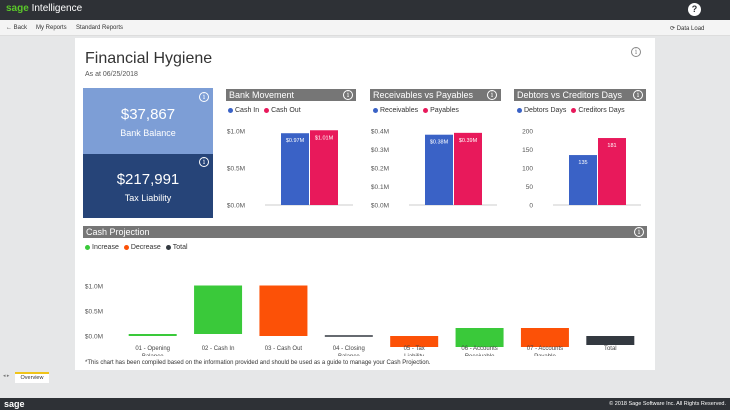 This screenshot has height=410, width=730. I want to click on data-load-button: ⟳ Data Load, so click(687, 28).